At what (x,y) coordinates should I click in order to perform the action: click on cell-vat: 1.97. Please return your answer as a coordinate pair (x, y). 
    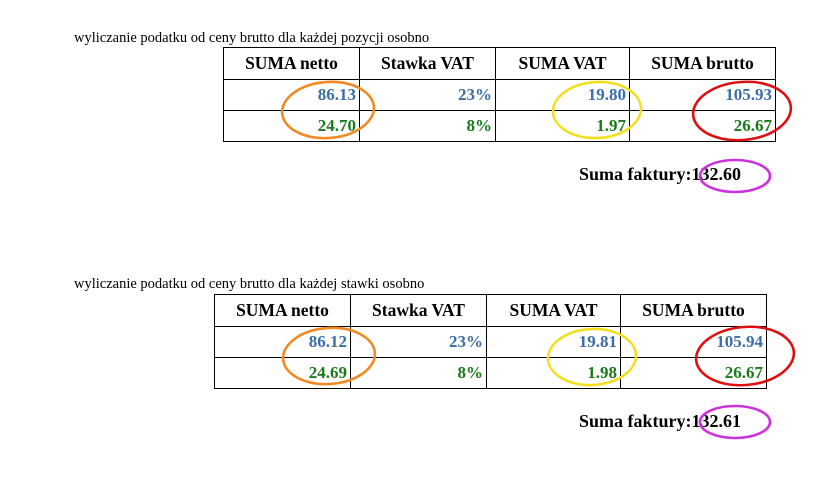
    Looking at the image, I should click on (562, 126).